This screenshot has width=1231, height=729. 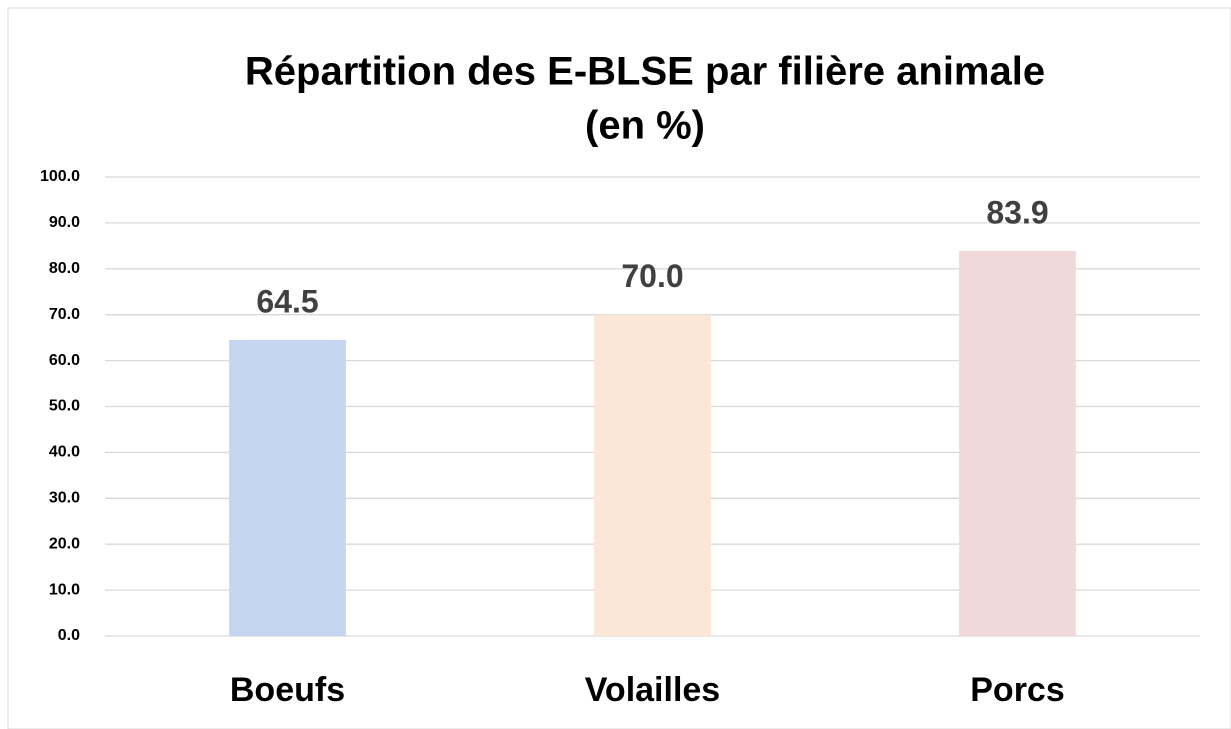 I want to click on x-tick-label: Volailles, so click(x=652, y=690).